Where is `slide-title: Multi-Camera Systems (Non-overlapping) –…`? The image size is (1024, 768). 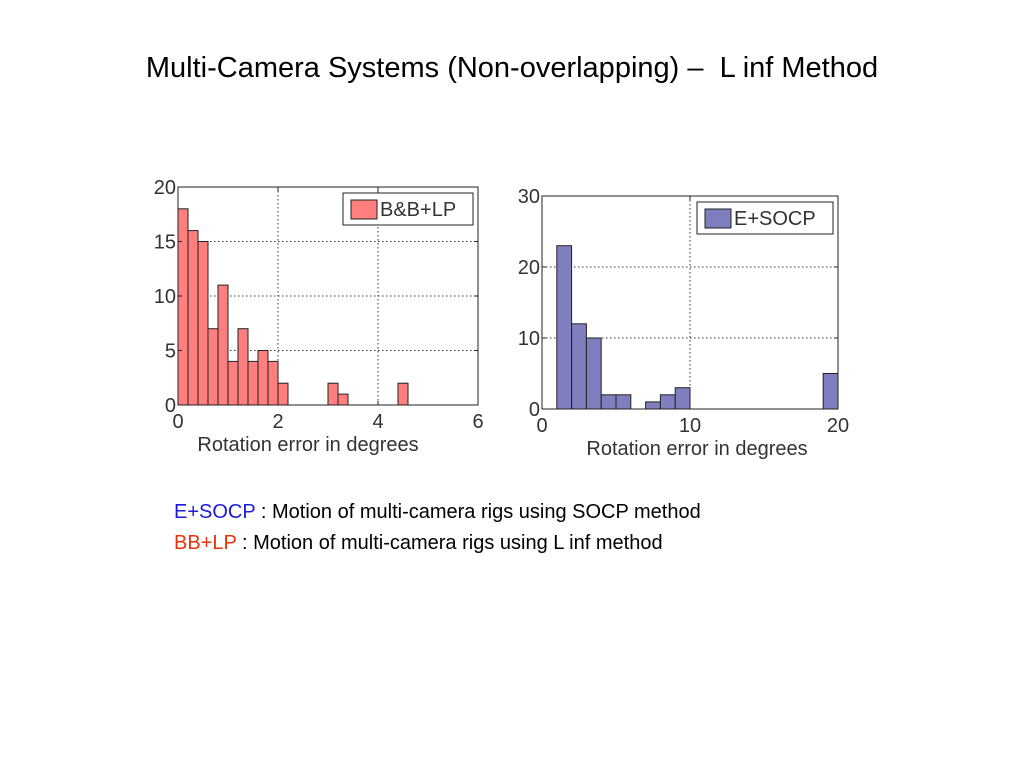 slide-title: Multi-Camera Systems (Non-overlapping) –… is located at coordinates (512, 68).